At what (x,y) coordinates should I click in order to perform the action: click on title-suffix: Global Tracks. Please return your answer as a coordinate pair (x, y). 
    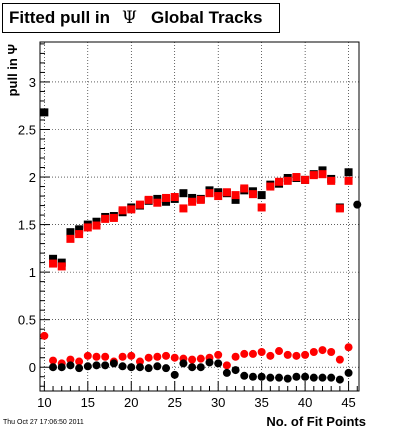
    Looking at the image, I should click on (206, 17).